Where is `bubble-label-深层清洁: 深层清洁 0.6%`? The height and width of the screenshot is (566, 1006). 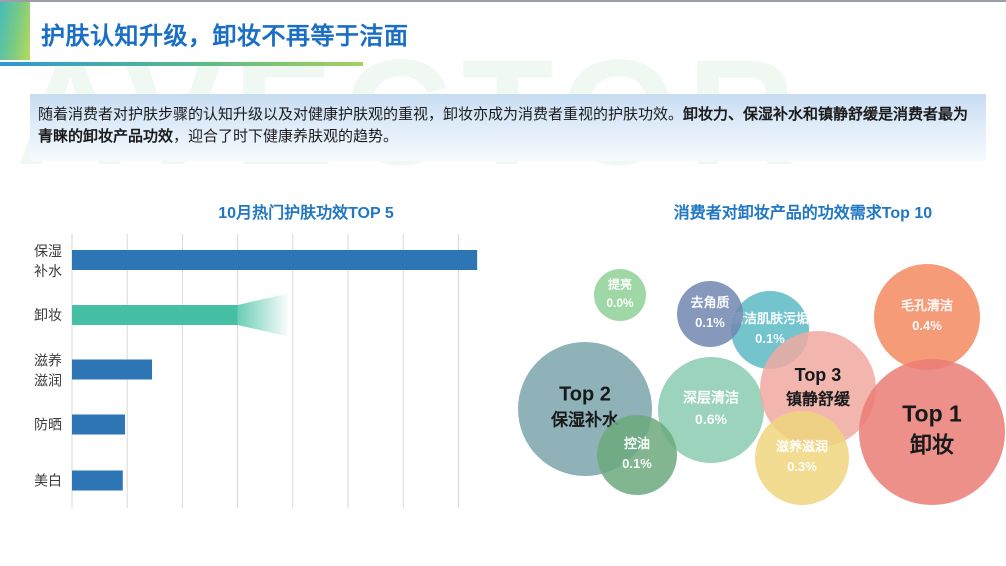
bubble-label-深层清洁: 深层清洁 0.6% is located at coordinates (711, 408).